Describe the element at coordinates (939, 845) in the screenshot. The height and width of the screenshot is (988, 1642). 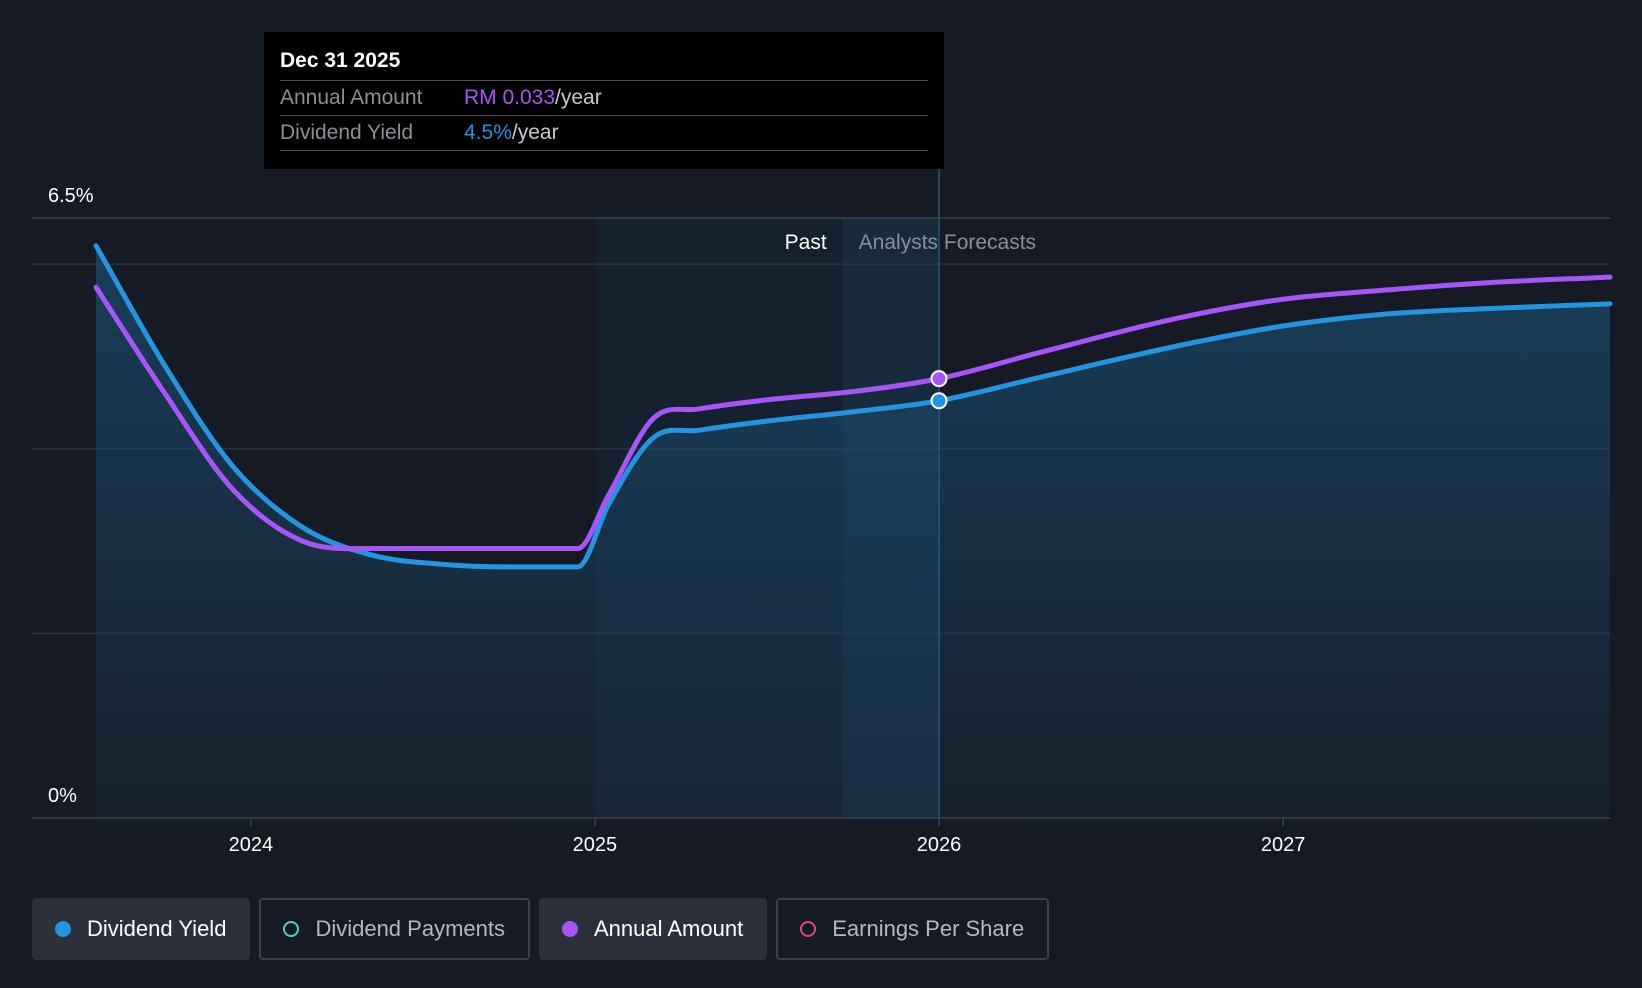
I see `x-tick-label: 2026` at that location.